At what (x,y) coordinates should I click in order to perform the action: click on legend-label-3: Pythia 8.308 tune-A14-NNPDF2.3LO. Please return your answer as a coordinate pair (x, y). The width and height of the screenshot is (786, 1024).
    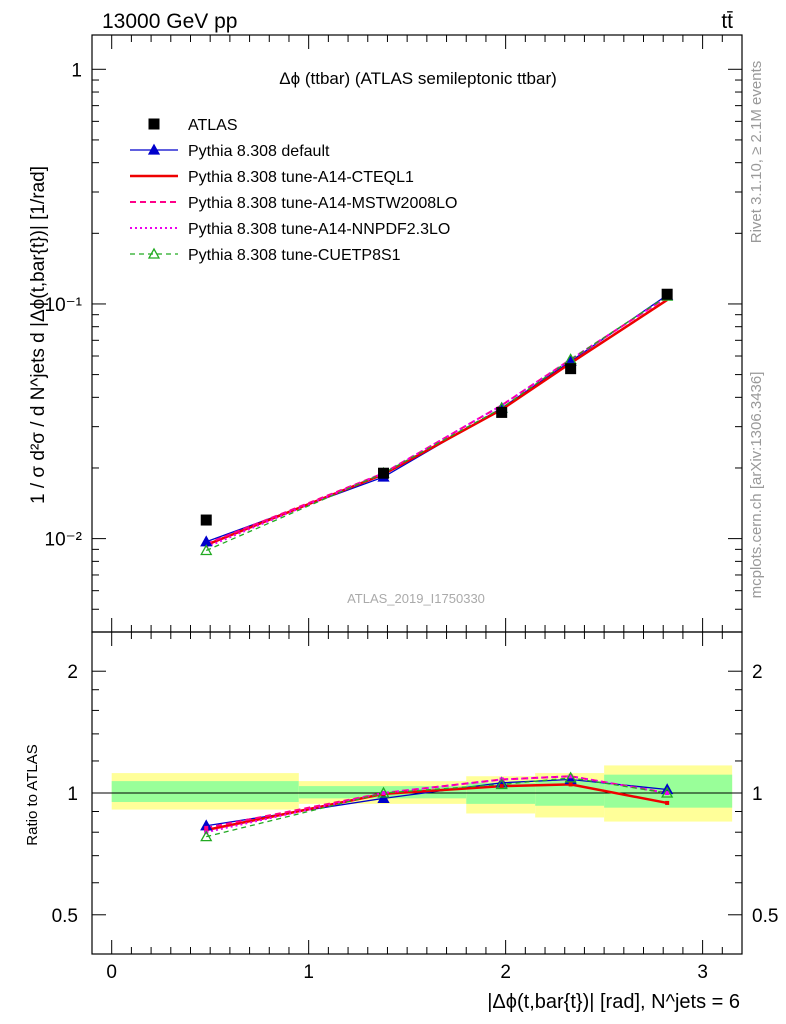
    Looking at the image, I should click on (319, 229).